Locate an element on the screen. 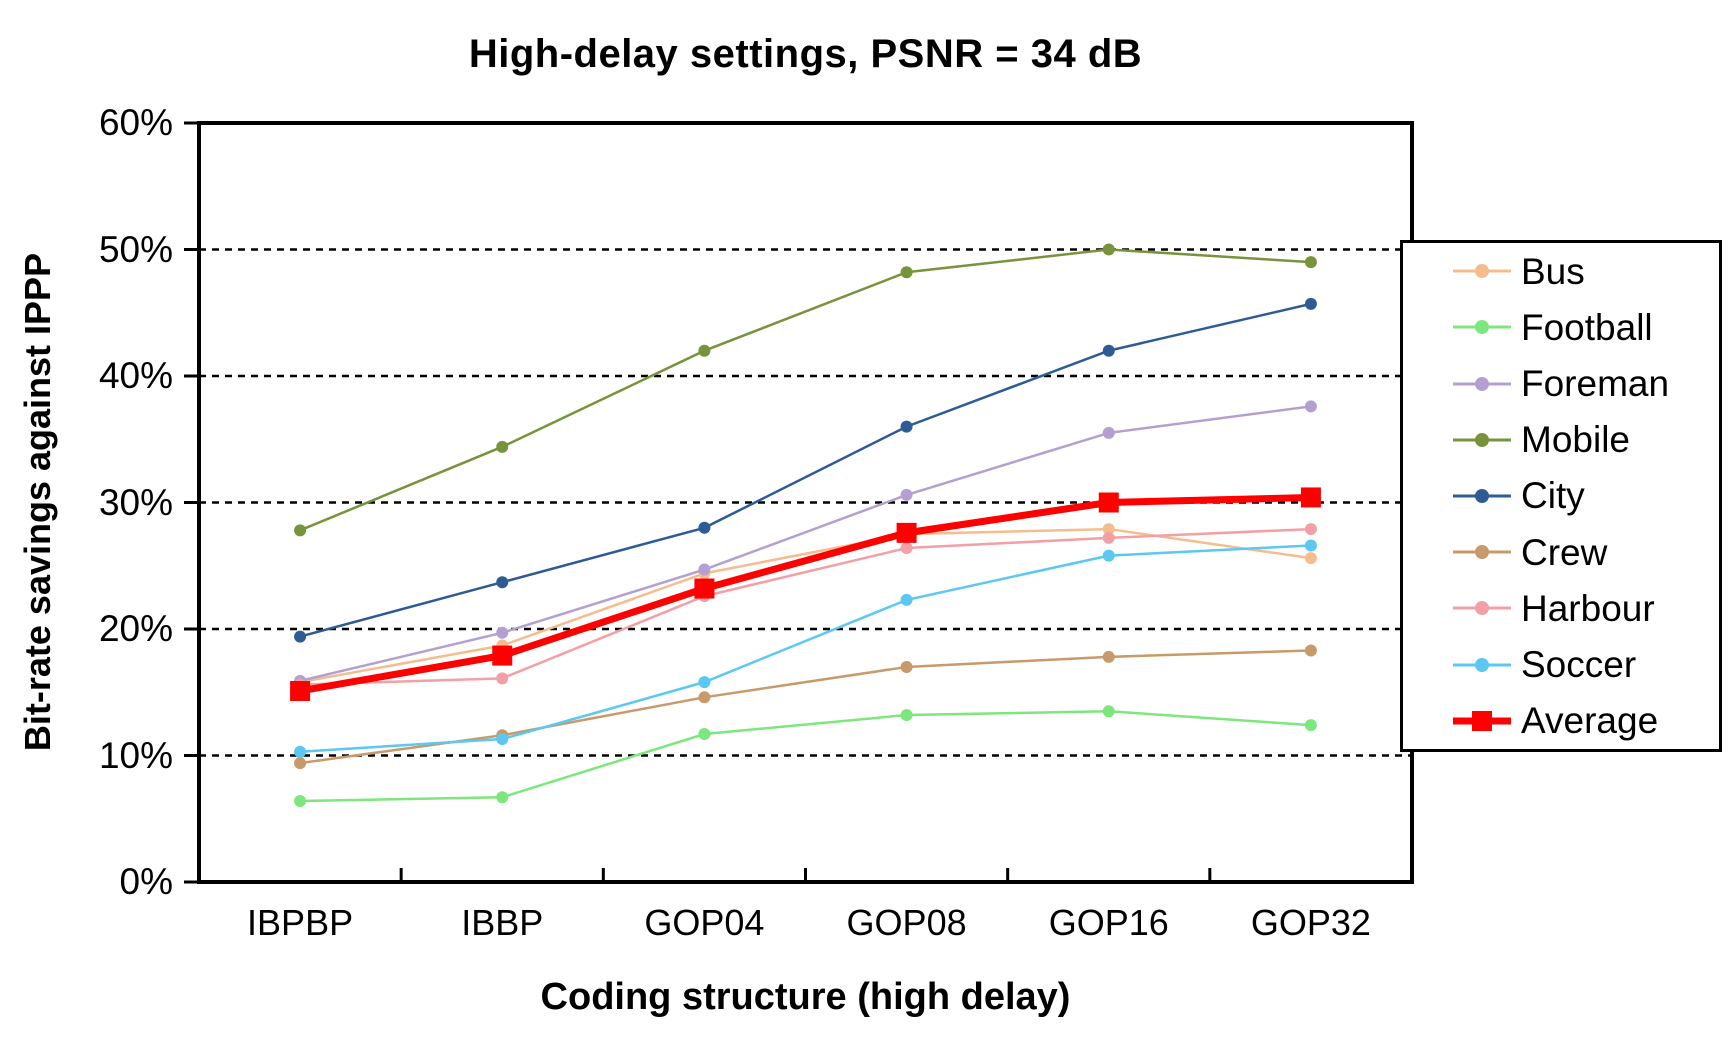 The width and height of the screenshot is (1728, 1049). legend-item-football: Football is located at coordinates (1561, 327).